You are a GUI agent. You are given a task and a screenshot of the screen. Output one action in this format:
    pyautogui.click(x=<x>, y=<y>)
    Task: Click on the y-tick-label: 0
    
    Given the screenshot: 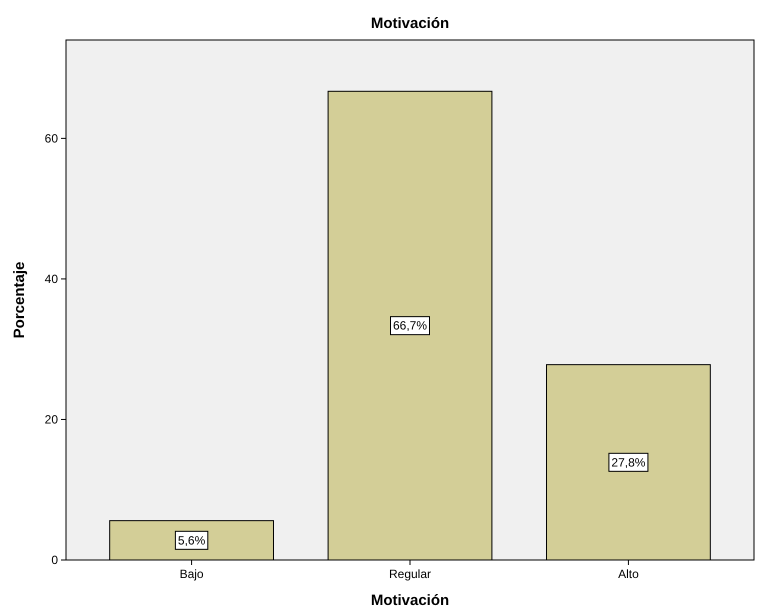 What is the action you would take?
    pyautogui.click(x=54, y=560)
    